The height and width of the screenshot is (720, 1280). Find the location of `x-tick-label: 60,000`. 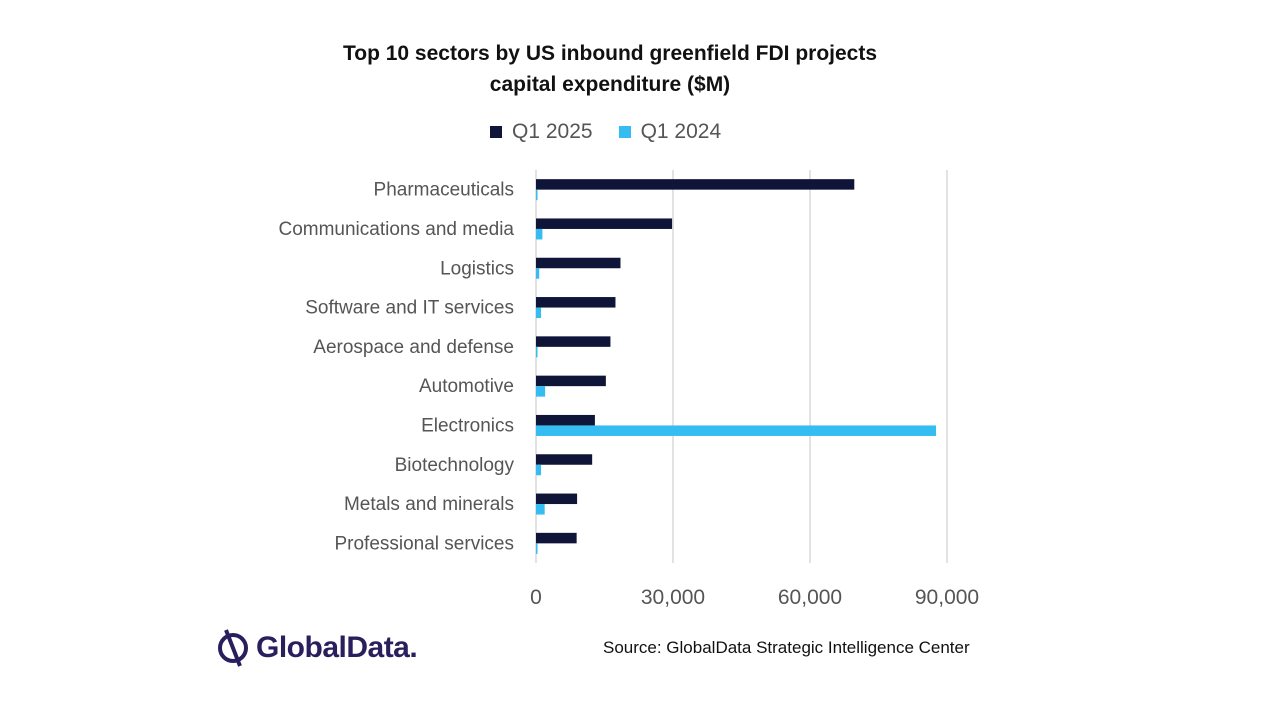

x-tick-label: 60,000 is located at coordinates (810, 597).